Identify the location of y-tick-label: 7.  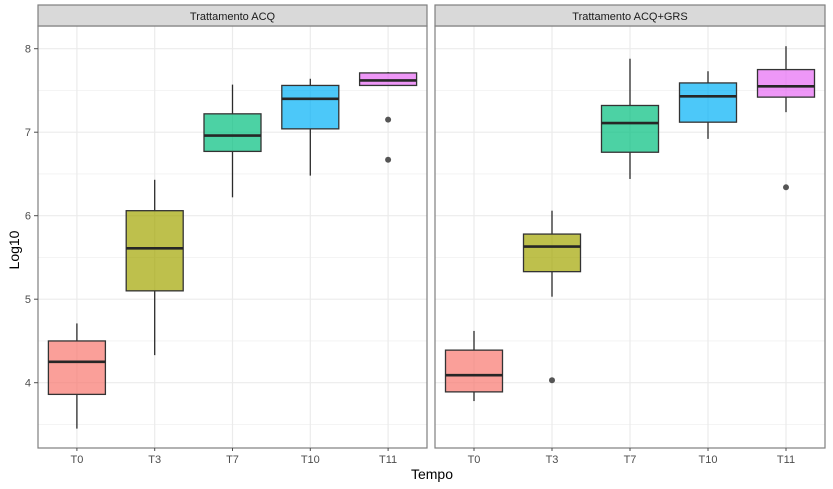
(28, 133).